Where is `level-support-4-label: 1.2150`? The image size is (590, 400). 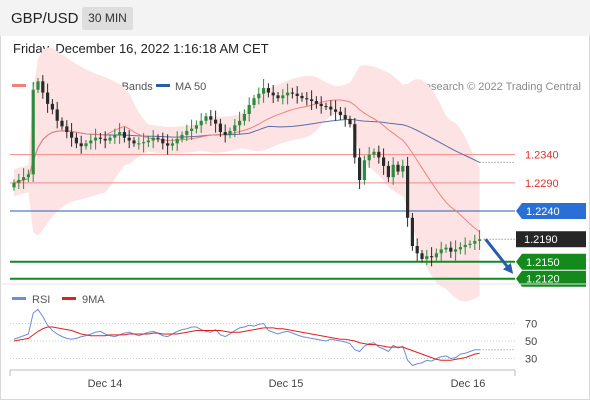
level-support-4-label: 1.2150 is located at coordinates (543, 263).